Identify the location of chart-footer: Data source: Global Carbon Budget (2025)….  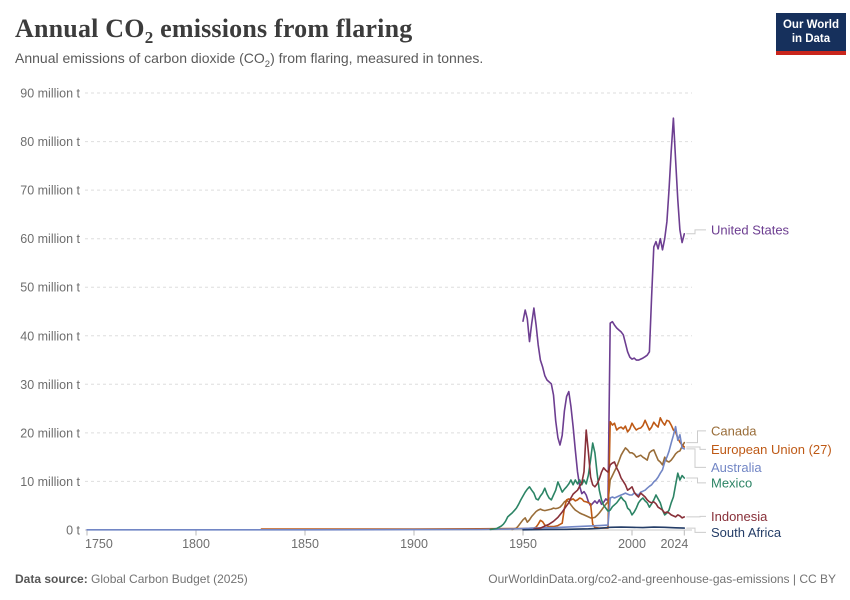
(425, 579).